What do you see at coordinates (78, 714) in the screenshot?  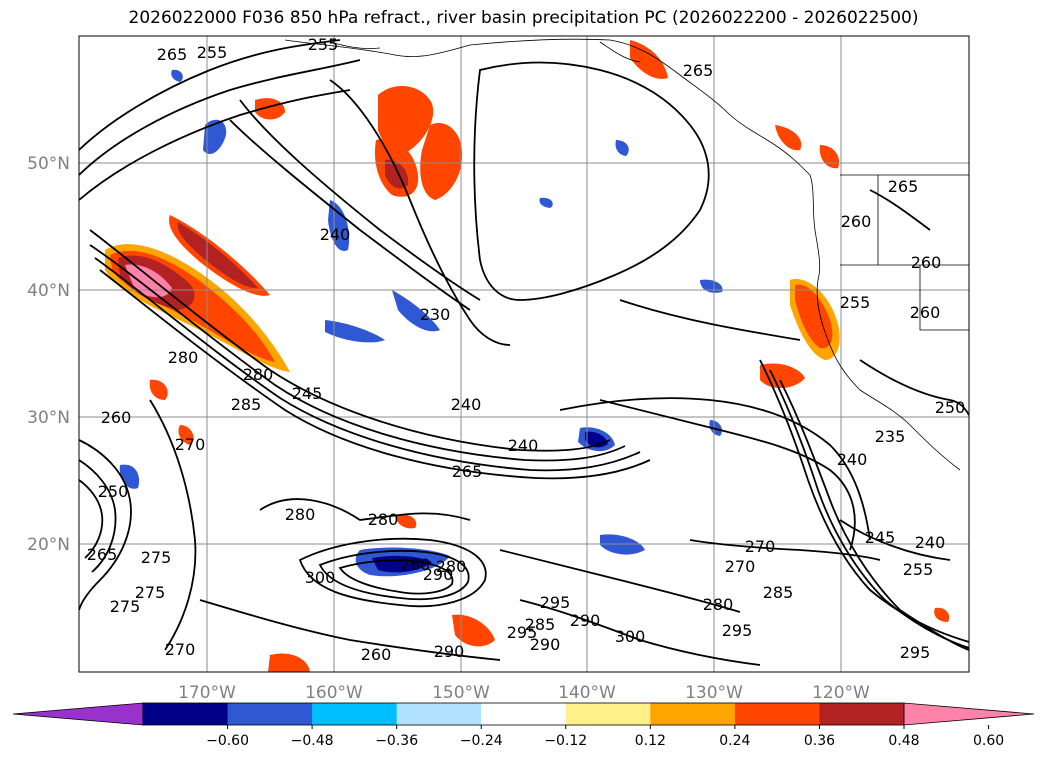 I see `colorbar-extend-min` at bounding box center [78, 714].